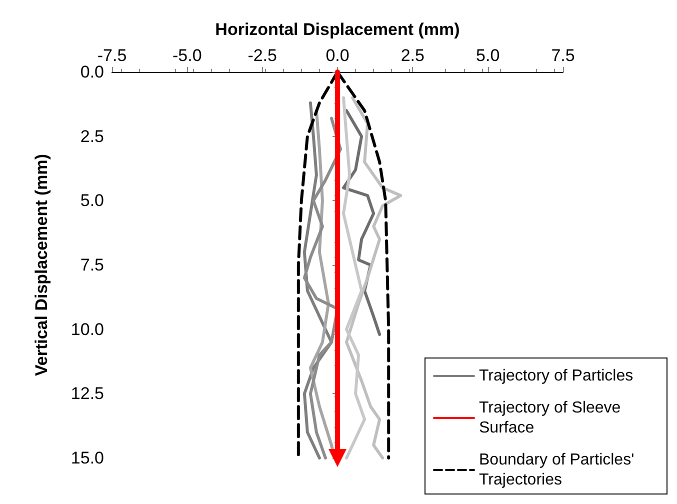 Image resolution: width=677 pixels, height=504 pixels. I want to click on y-tick-label: 5.0, so click(92, 200).